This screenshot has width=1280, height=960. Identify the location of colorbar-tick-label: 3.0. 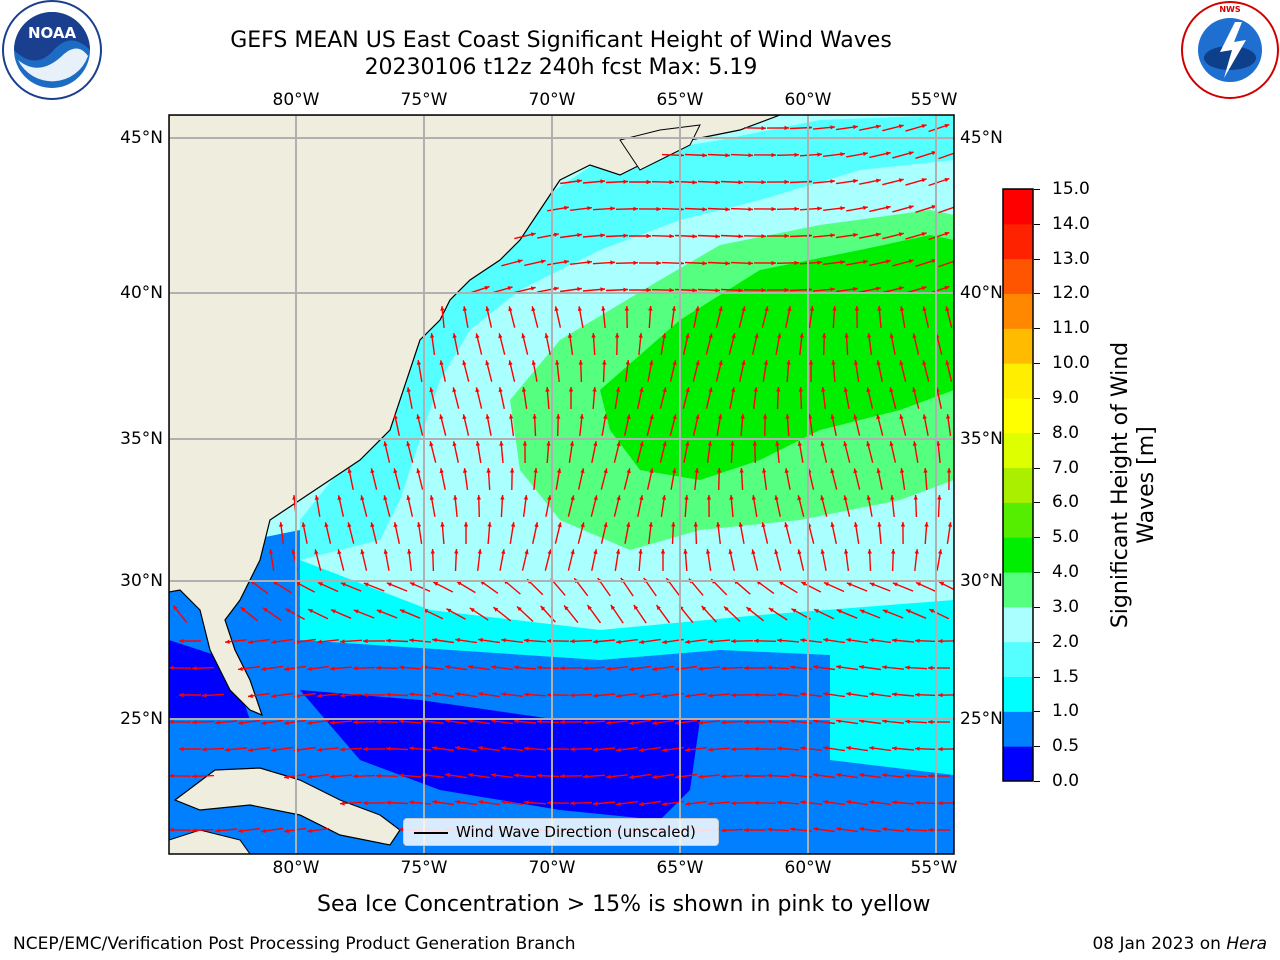
(1066, 606).